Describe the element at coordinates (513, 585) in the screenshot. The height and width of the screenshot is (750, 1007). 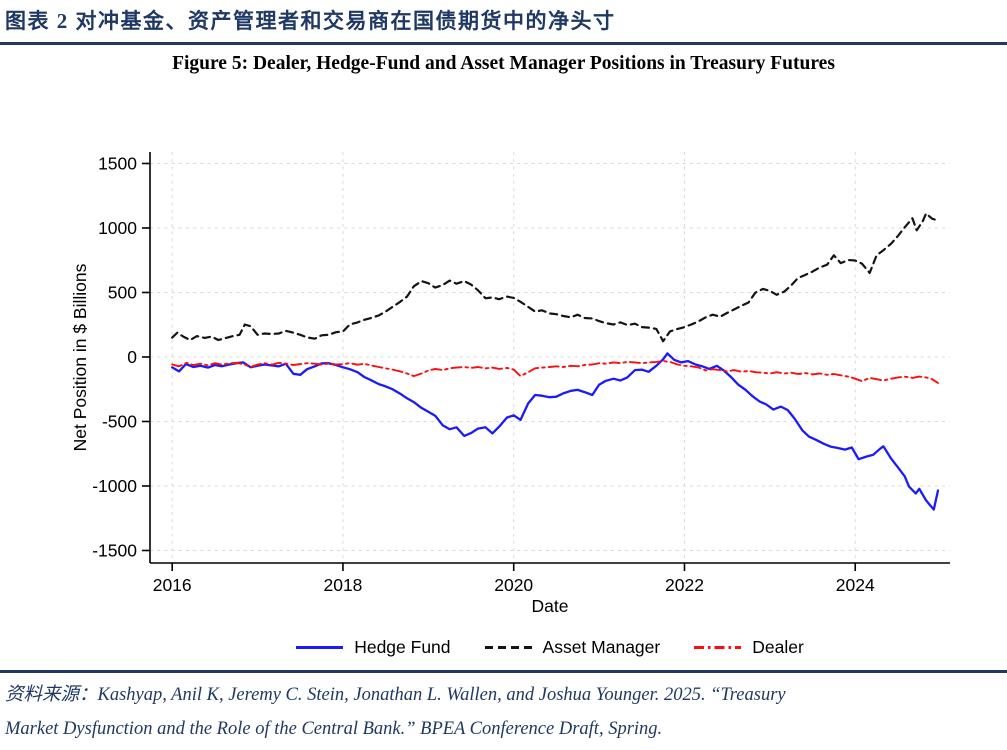
I see `svg-text: 2020` at that location.